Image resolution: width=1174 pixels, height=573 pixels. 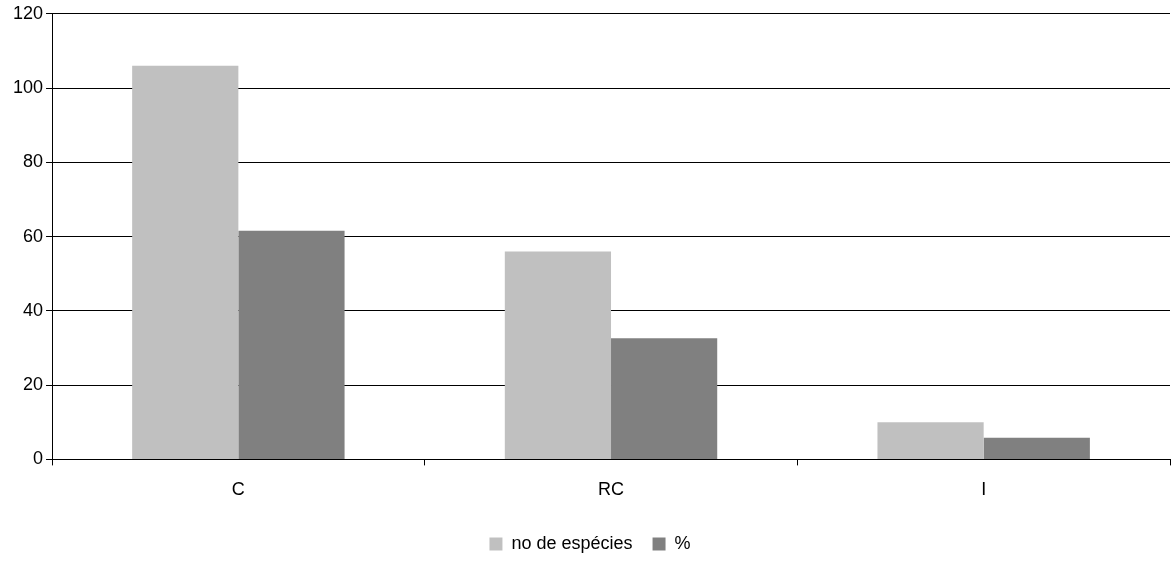 What do you see at coordinates (238, 489) in the screenshot?
I see `x-tick-label: C` at bounding box center [238, 489].